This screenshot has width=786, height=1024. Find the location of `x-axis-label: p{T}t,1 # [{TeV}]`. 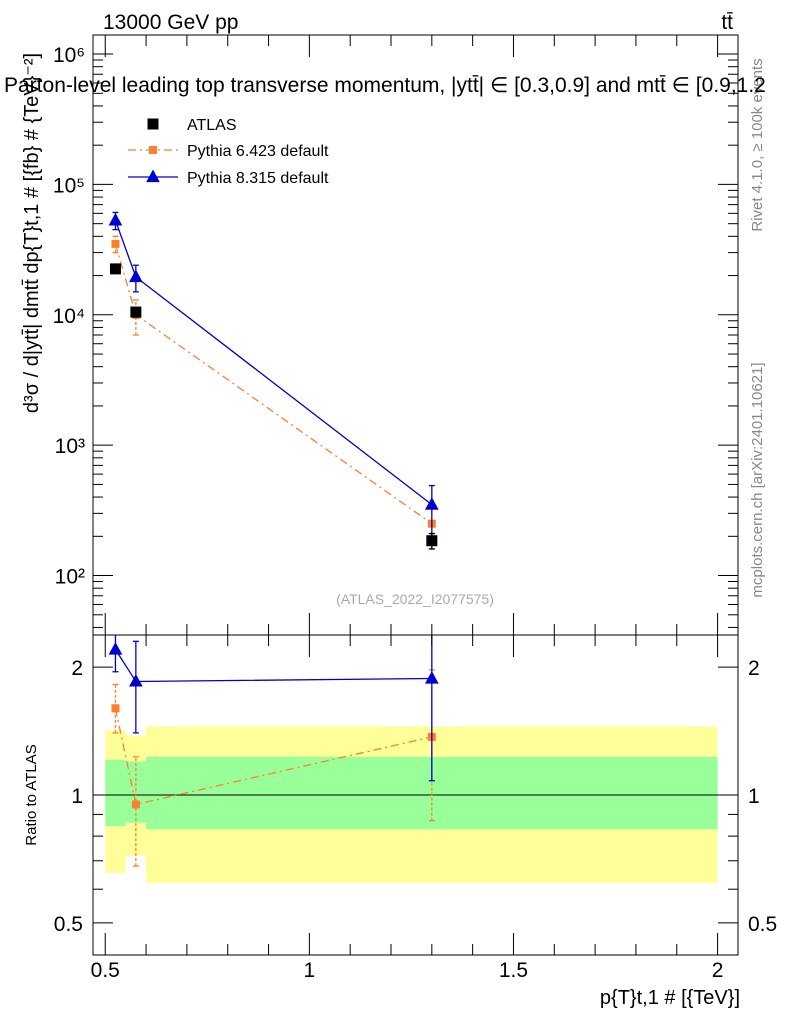

x-axis-label: p{T}t,1 # [{TeV}] is located at coordinates (670, 998).